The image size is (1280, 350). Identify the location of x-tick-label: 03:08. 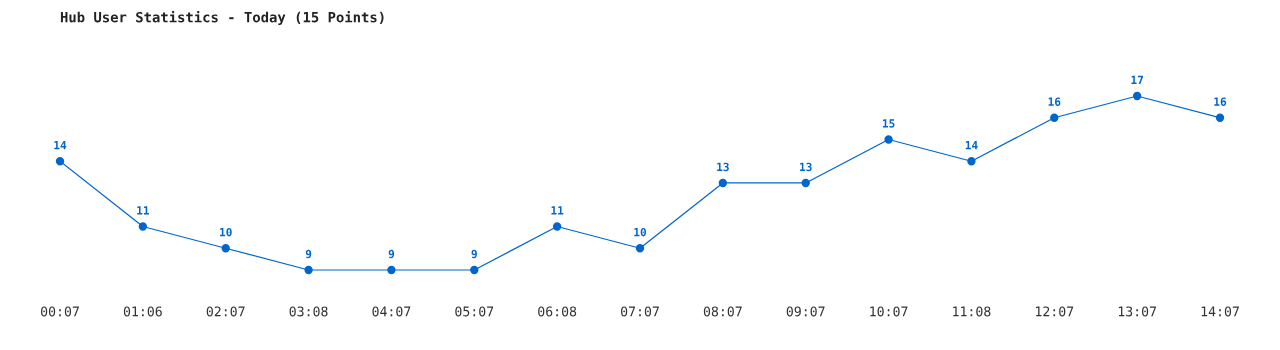
(308, 311).